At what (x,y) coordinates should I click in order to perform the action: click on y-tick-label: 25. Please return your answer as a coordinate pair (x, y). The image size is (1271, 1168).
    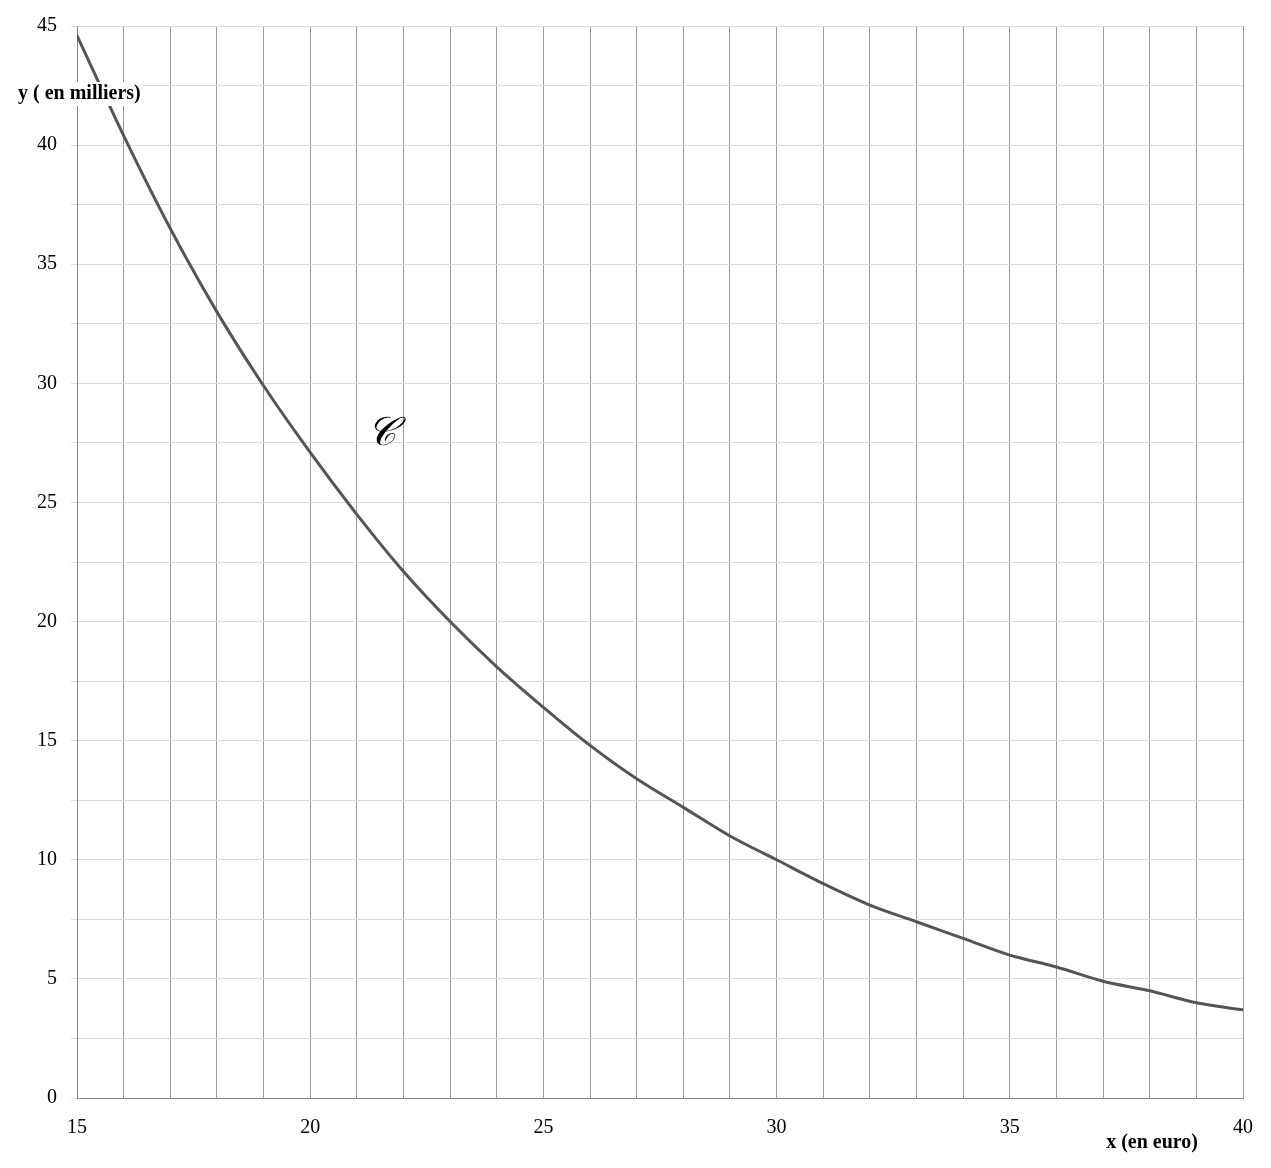
    Looking at the image, I should click on (47, 500).